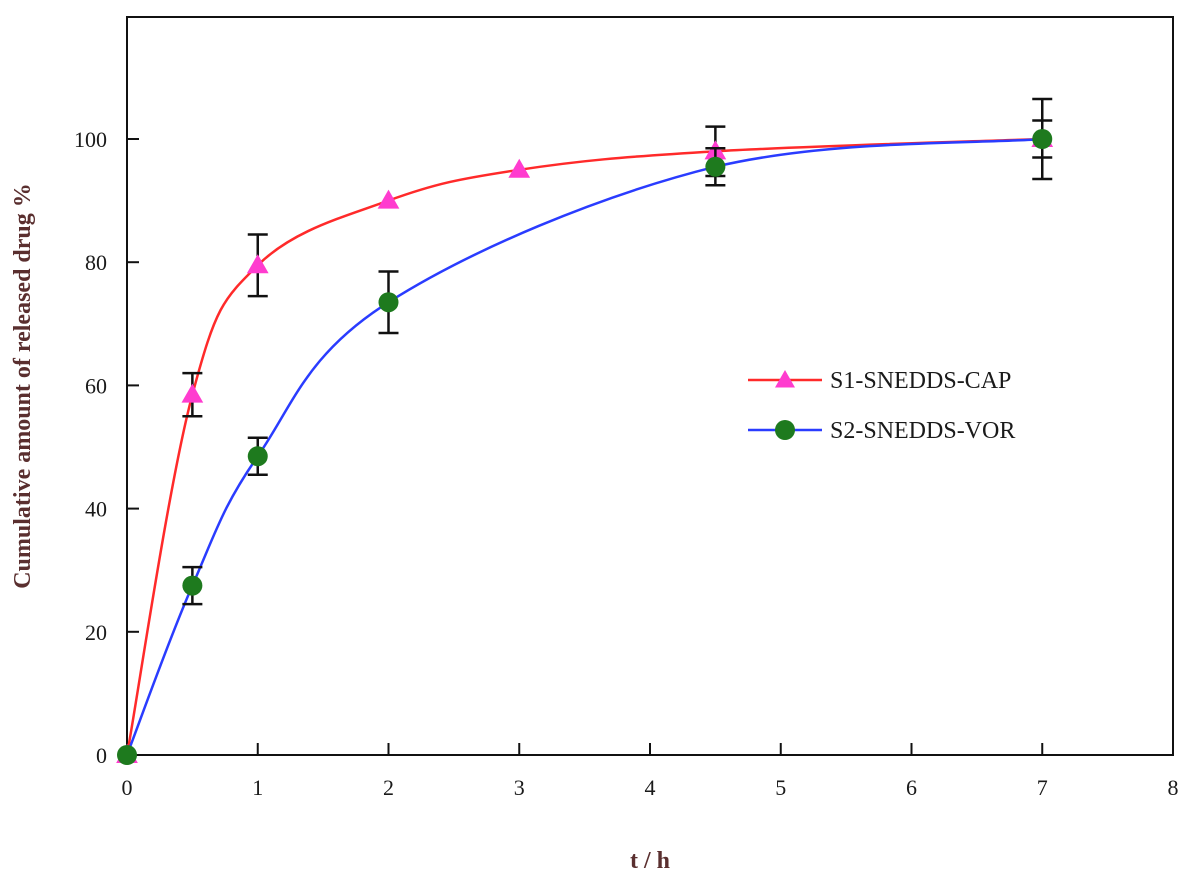 This screenshot has width=1200, height=896. What do you see at coordinates (101, 755) in the screenshot?
I see `y-tick-label: 0` at bounding box center [101, 755].